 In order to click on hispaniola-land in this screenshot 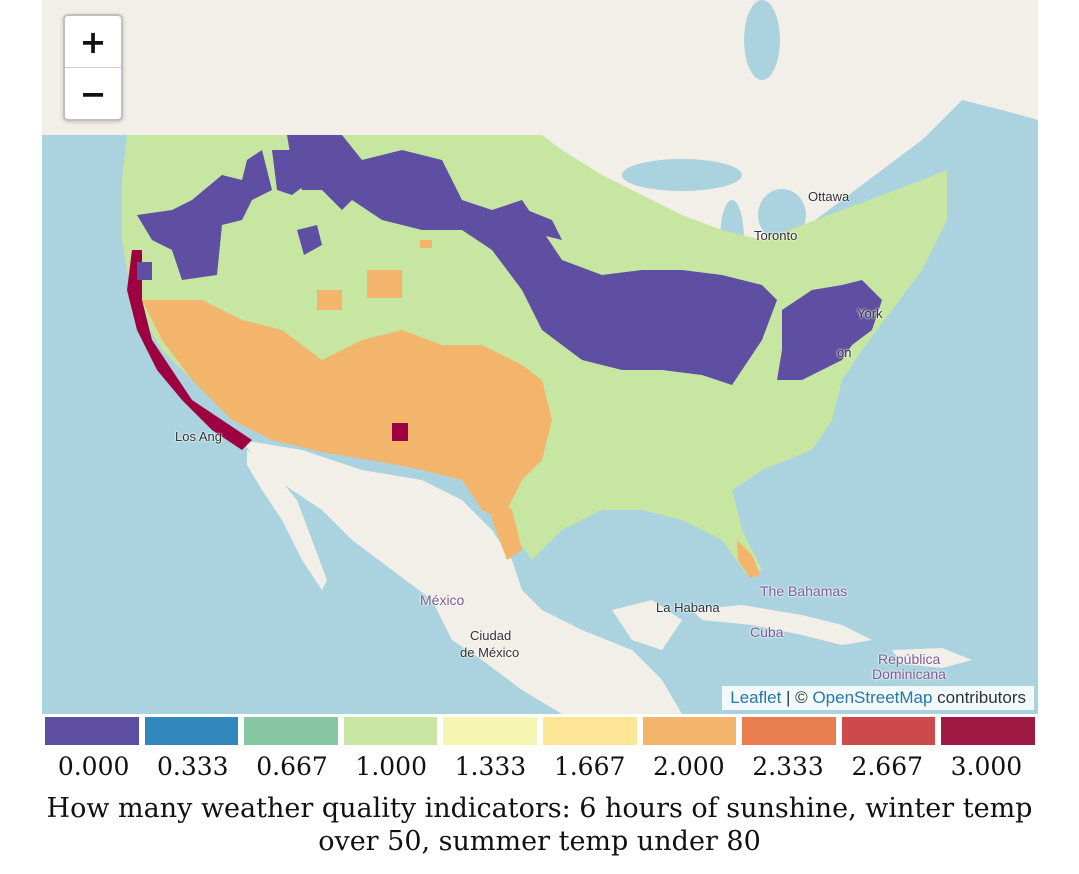, I will do `click(932, 658)`.